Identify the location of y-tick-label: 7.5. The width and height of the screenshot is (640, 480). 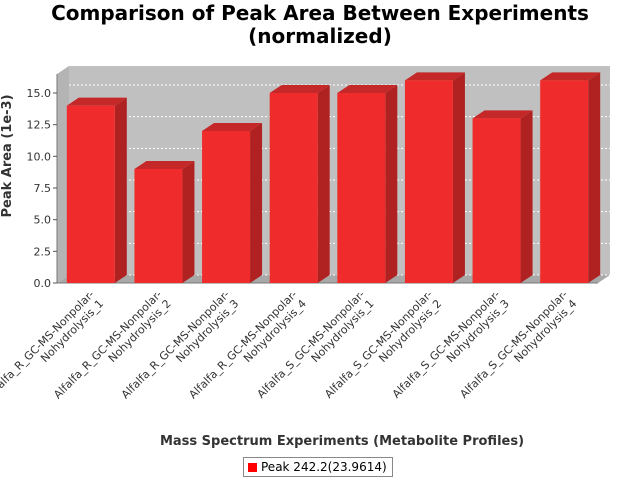
(43, 188).